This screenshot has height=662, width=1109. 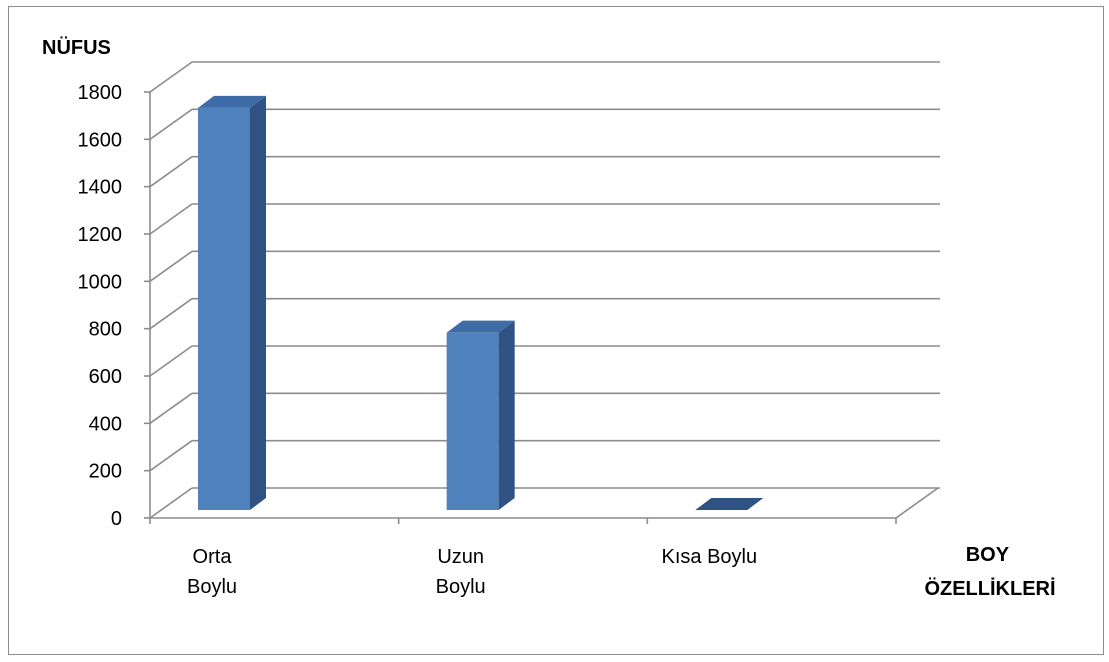 I want to click on x-axis-title-line-2: ÖZELLİKLERİ, so click(x=989, y=588).